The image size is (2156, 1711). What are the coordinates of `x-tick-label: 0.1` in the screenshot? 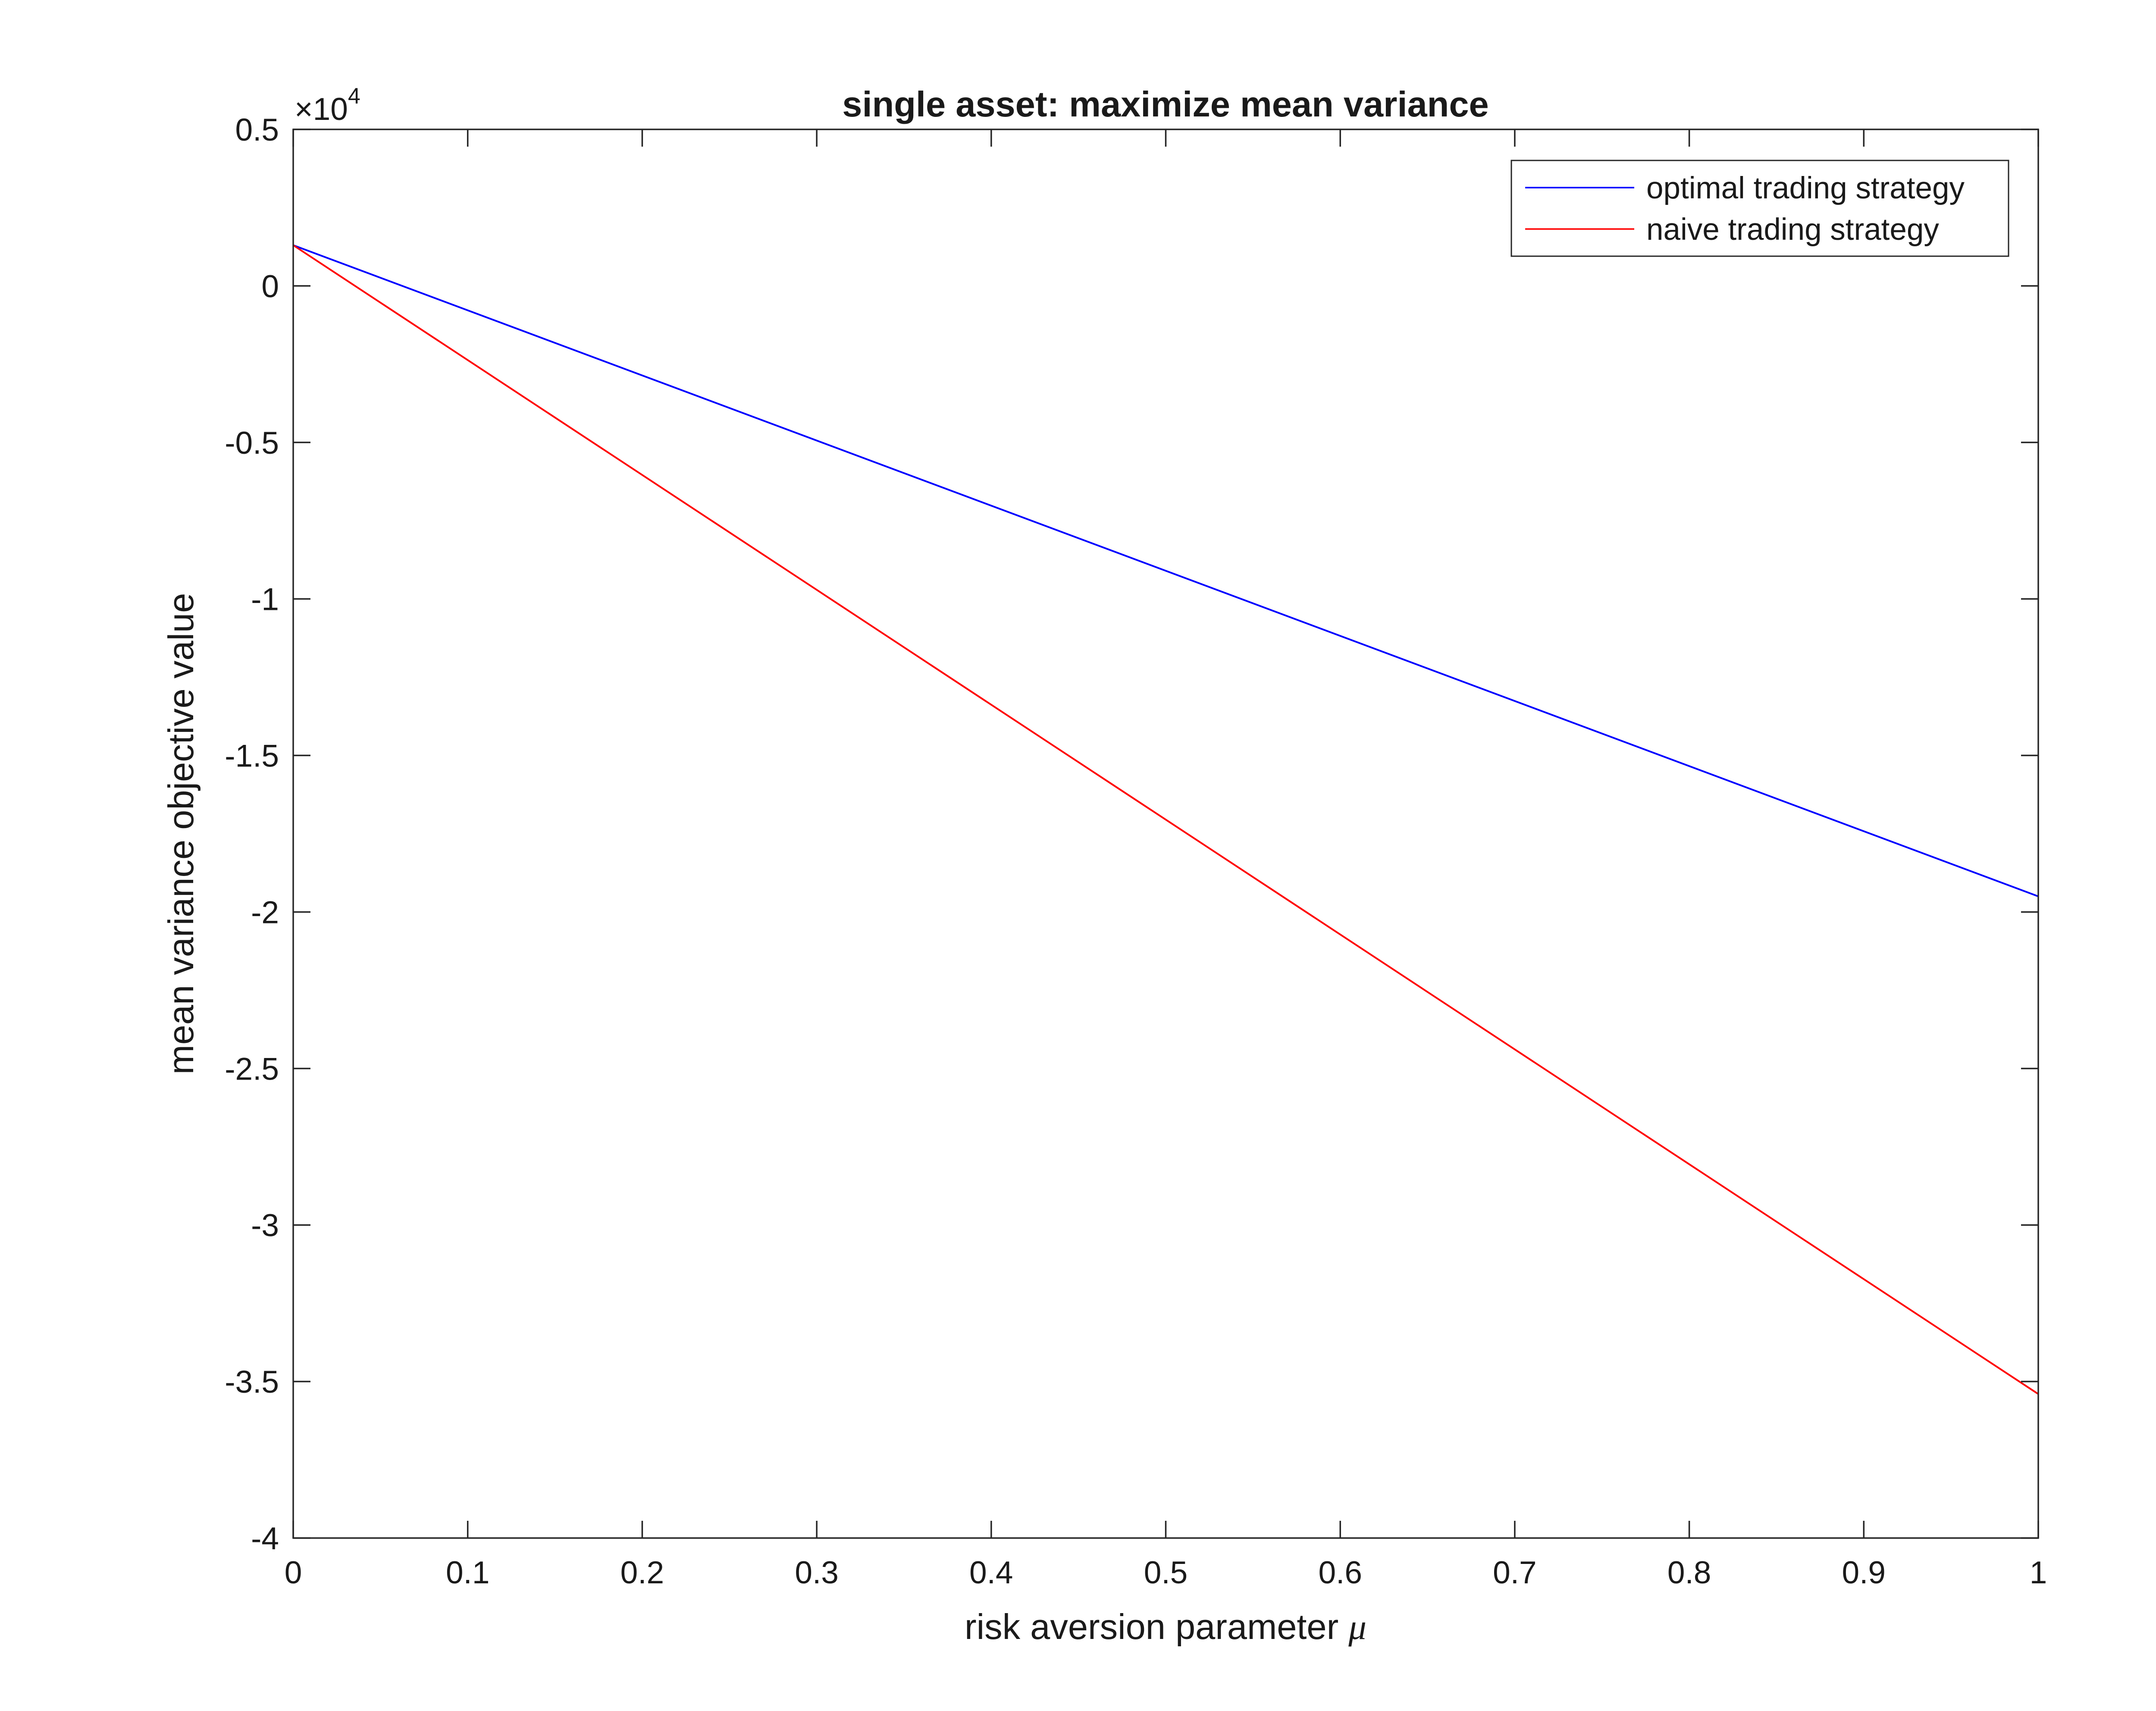 It's located at (467, 1572).